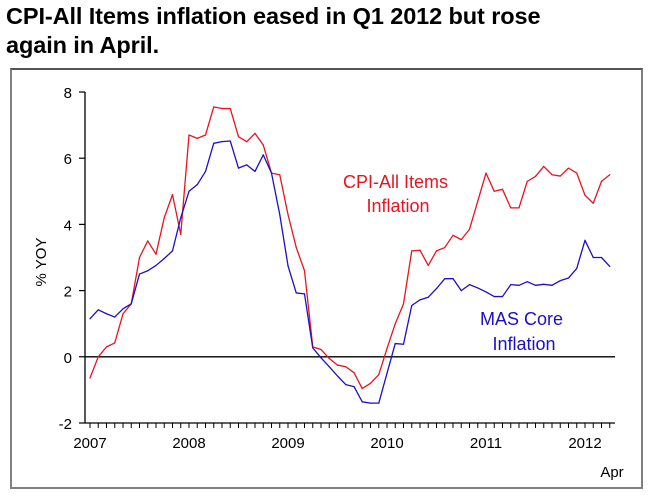 The image size is (655, 501). I want to click on x-tick-labels: 2007 2008 2009 2010 2011 2012, so click(337, 443).